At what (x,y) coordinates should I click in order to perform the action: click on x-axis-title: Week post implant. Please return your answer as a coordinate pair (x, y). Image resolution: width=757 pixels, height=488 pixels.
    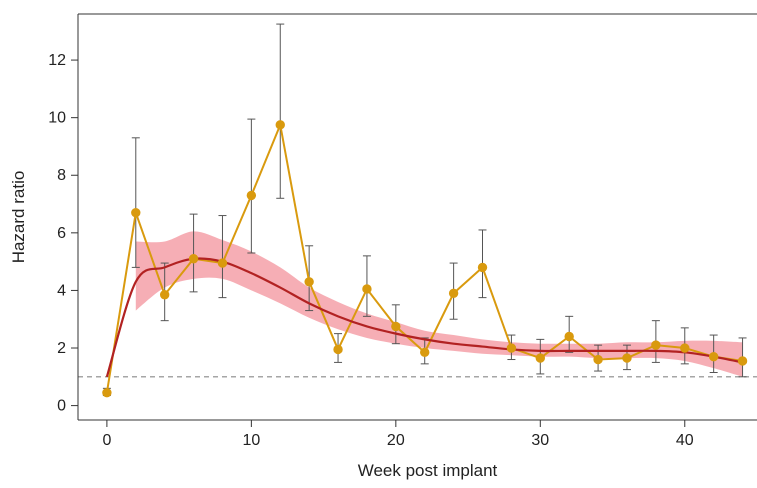
    Looking at the image, I should click on (428, 470).